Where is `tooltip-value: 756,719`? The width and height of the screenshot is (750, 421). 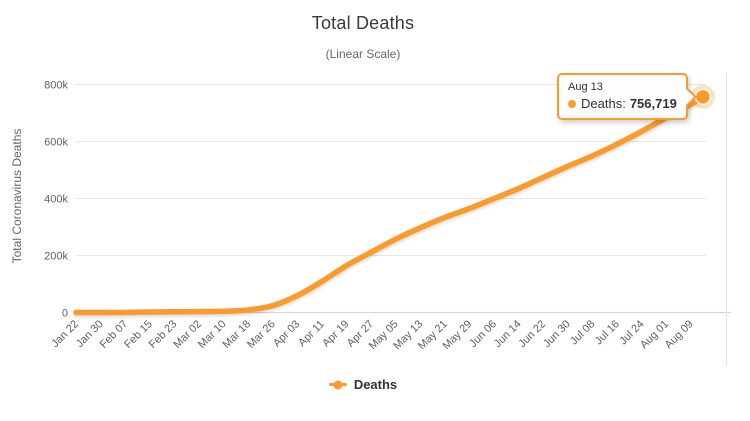
tooltip-value: 756,719 is located at coordinates (653, 103).